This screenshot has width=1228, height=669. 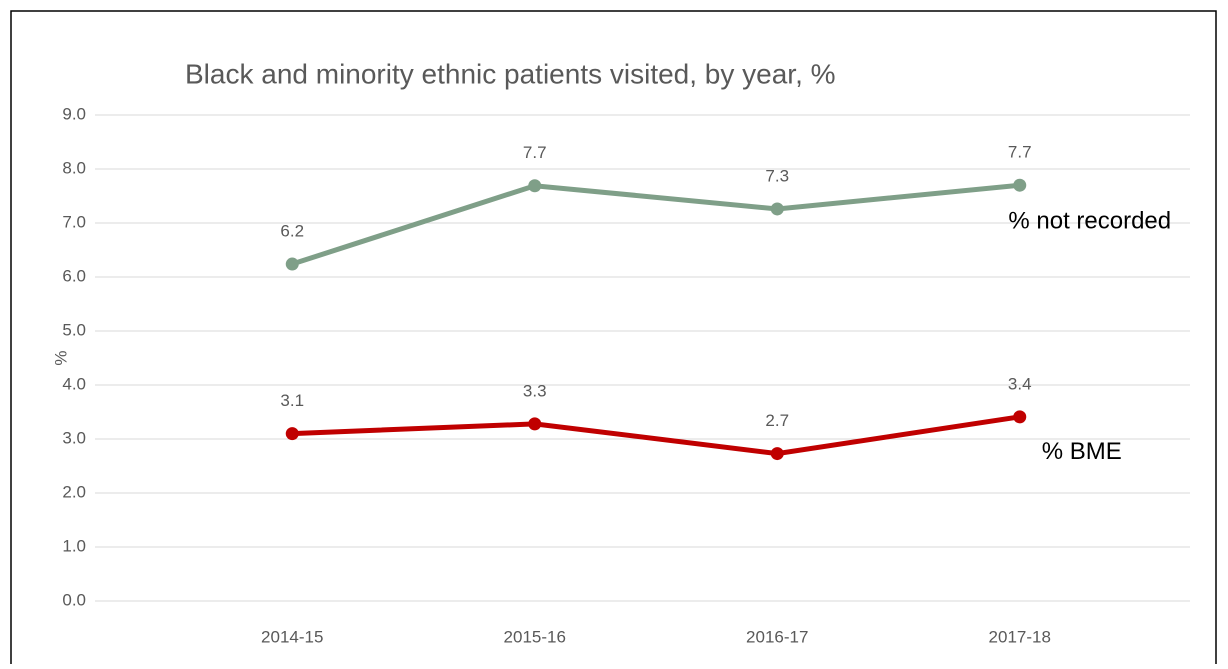 I want to click on x-tick-label: 2015-16, so click(x=535, y=636).